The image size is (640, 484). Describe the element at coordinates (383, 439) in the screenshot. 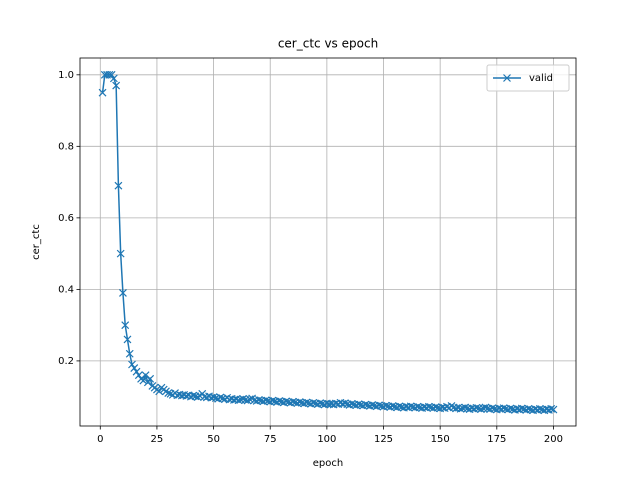

I see `x-tick-label: 125` at that location.